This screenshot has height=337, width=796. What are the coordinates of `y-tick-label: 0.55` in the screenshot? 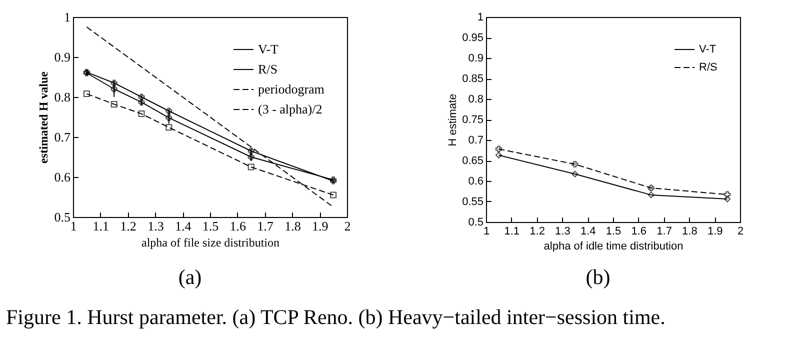 It's located at (473, 202).